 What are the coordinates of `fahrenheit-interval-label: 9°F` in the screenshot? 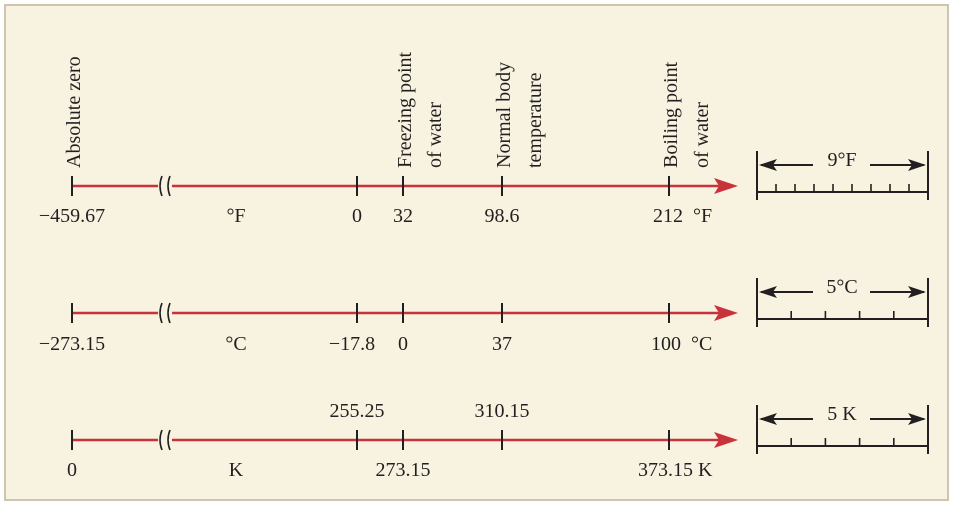 It's located at (841, 160).